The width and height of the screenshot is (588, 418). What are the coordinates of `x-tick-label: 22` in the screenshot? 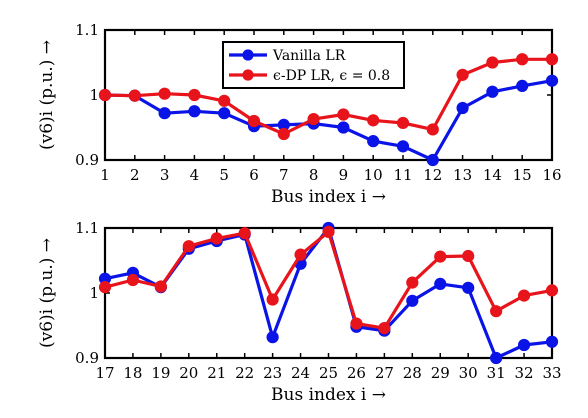 It's located at (244, 373).